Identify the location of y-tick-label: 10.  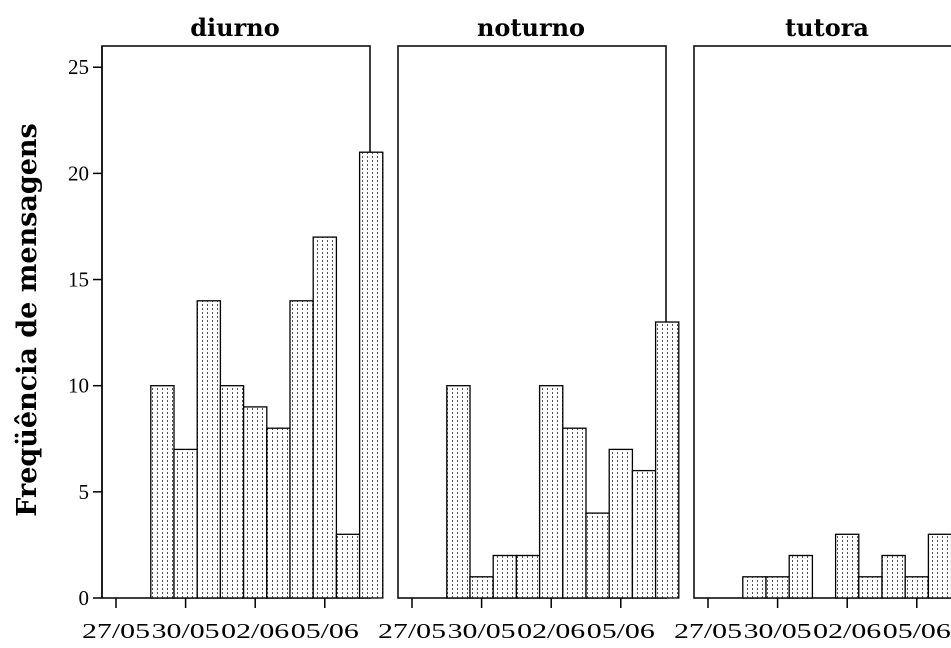
(78, 386).